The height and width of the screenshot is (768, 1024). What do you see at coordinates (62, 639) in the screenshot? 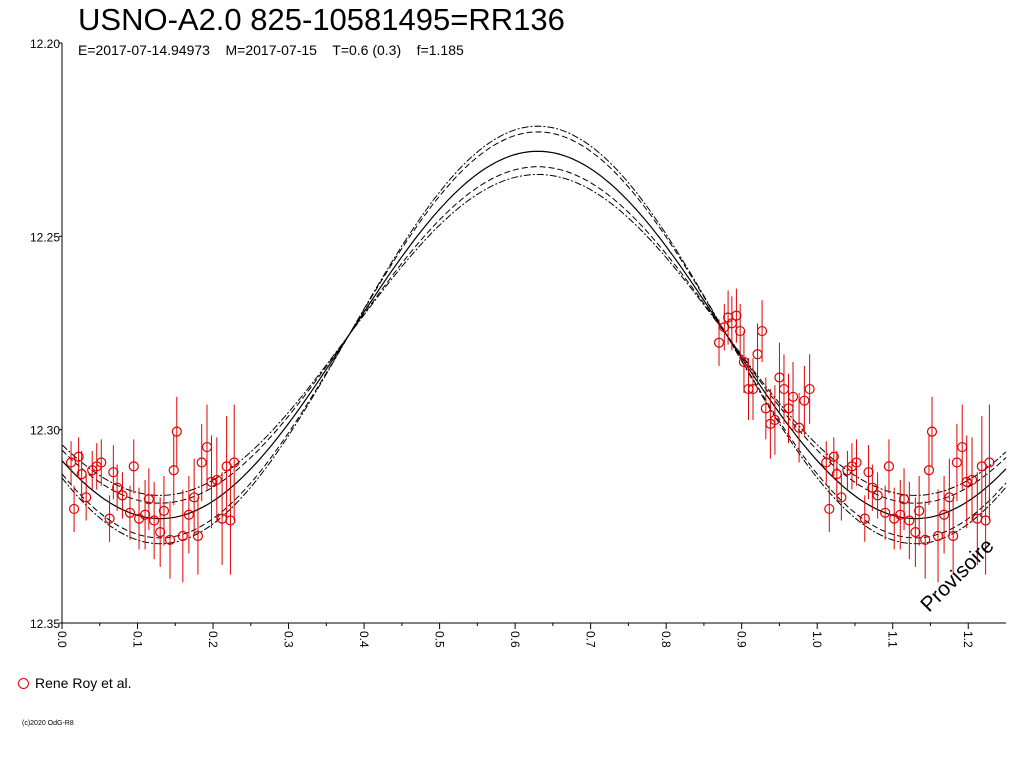
I see `x-tick-label: 0.0` at bounding box center [62, 639].